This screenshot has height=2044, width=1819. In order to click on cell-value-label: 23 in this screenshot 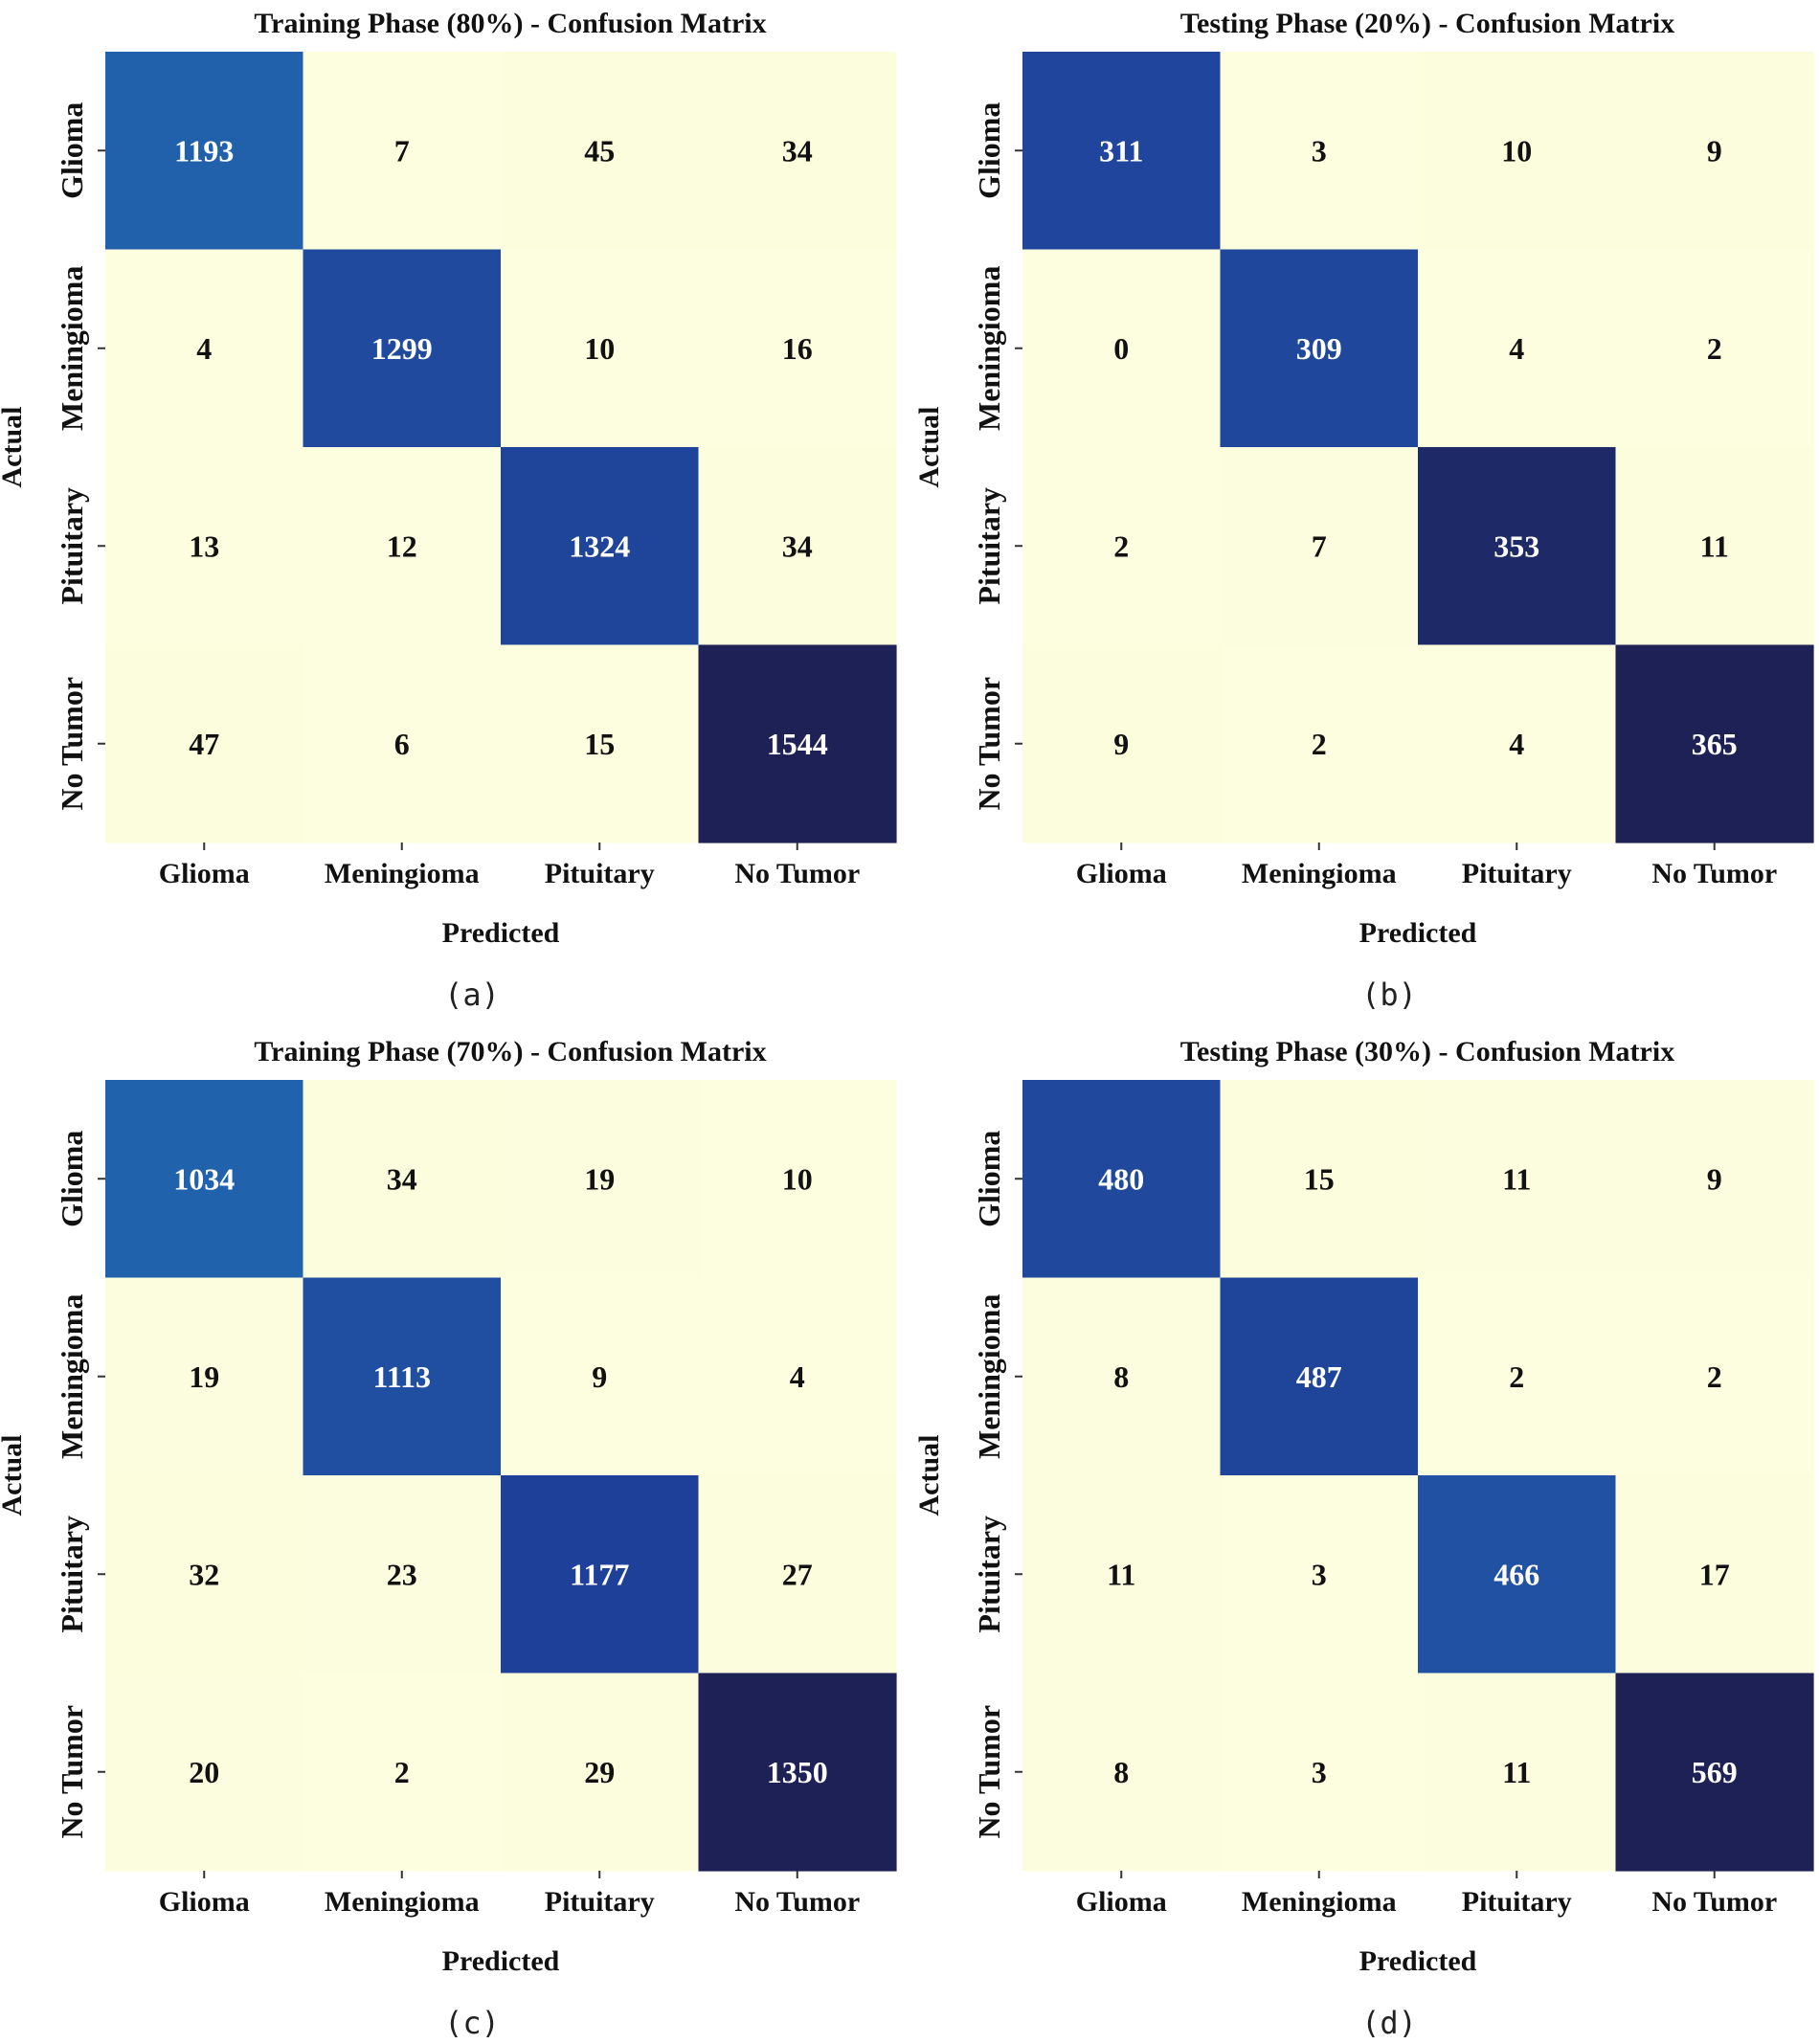, I will do `click(402, 1574)`.